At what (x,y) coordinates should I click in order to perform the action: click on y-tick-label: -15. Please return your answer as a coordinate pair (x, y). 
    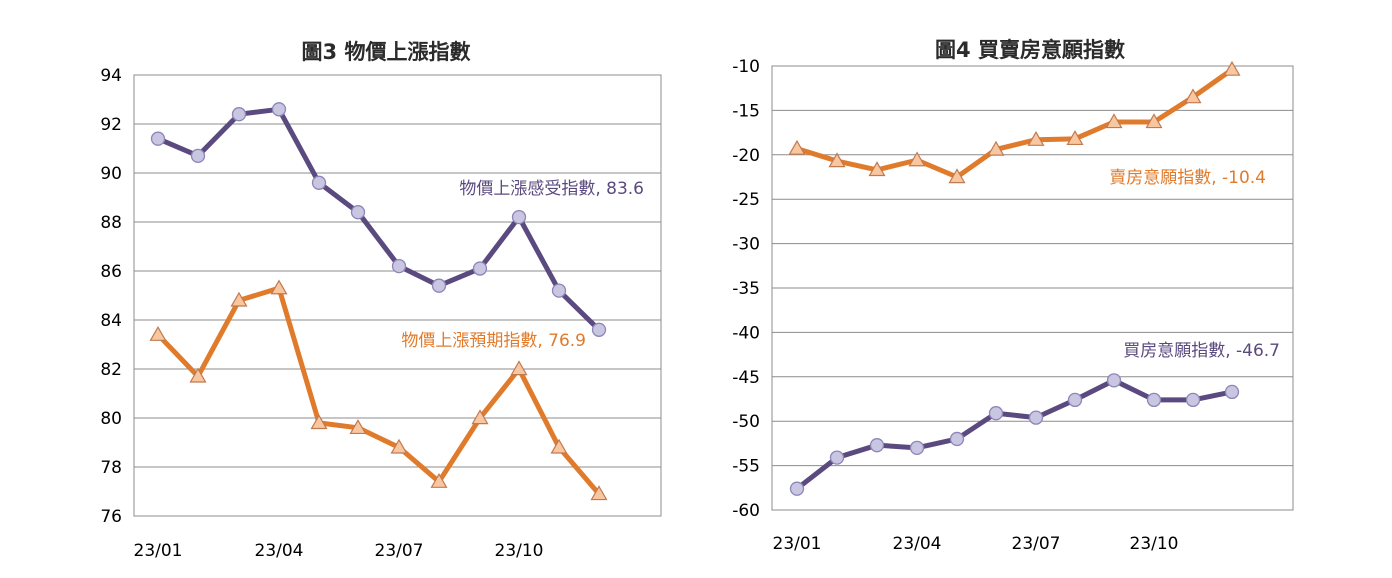
    Looking at the image, I should click on (746, 111).